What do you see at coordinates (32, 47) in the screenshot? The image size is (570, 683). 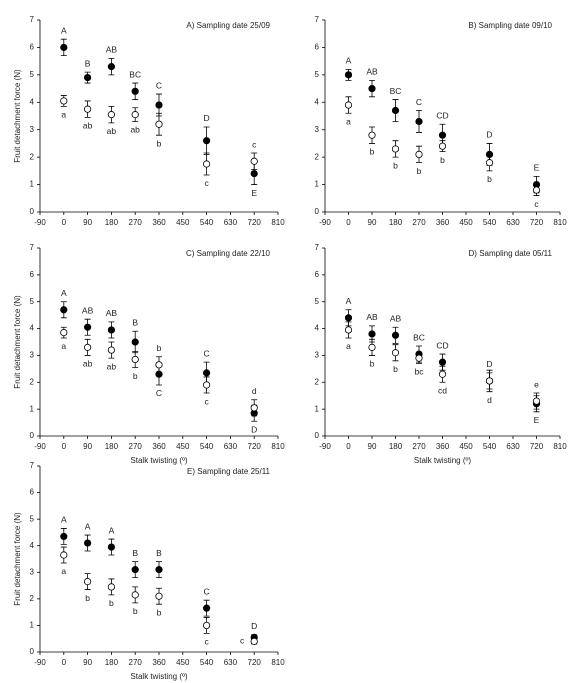 I see `y-tick-label: 6` at bounding box center [32, 47].